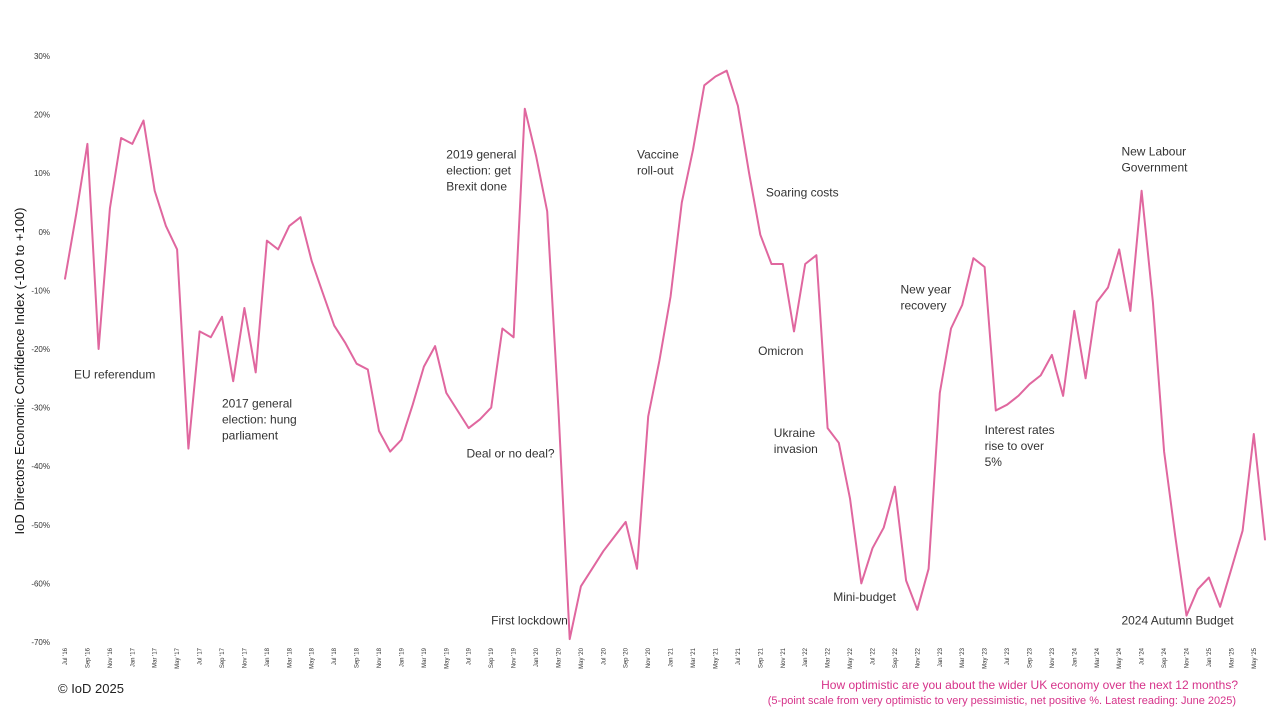 The image size is (1280, 720). I want to click on y-tick-label: 0%, so click(44, 232).